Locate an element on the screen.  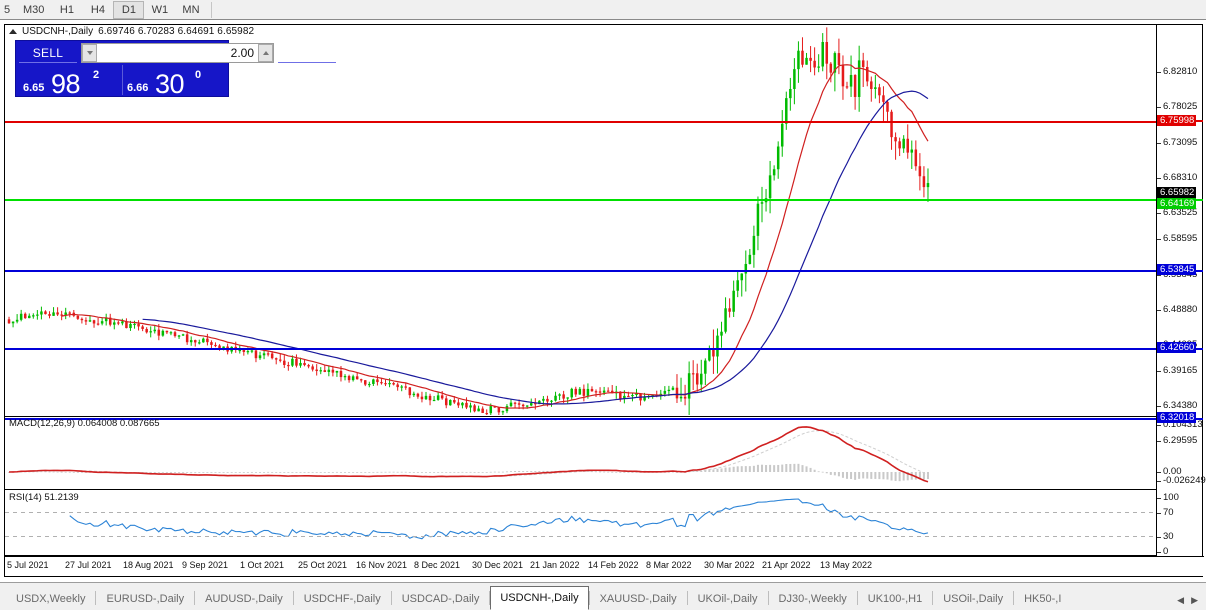
volume-increment-button is located at coordinates (265, 53).